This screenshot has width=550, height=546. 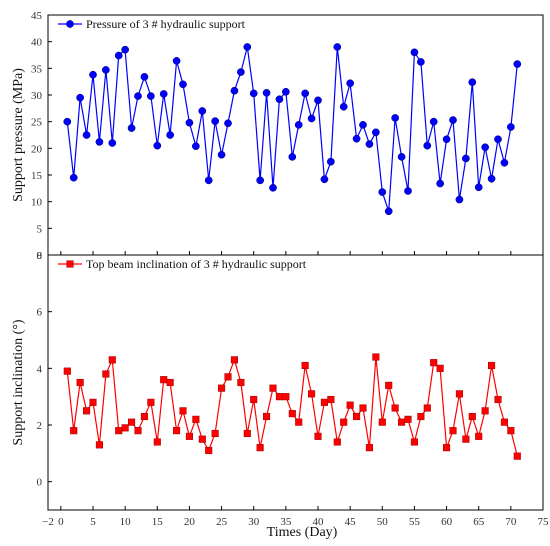 I want to click on y-tick-label: 30, so click(x=37, y=96).